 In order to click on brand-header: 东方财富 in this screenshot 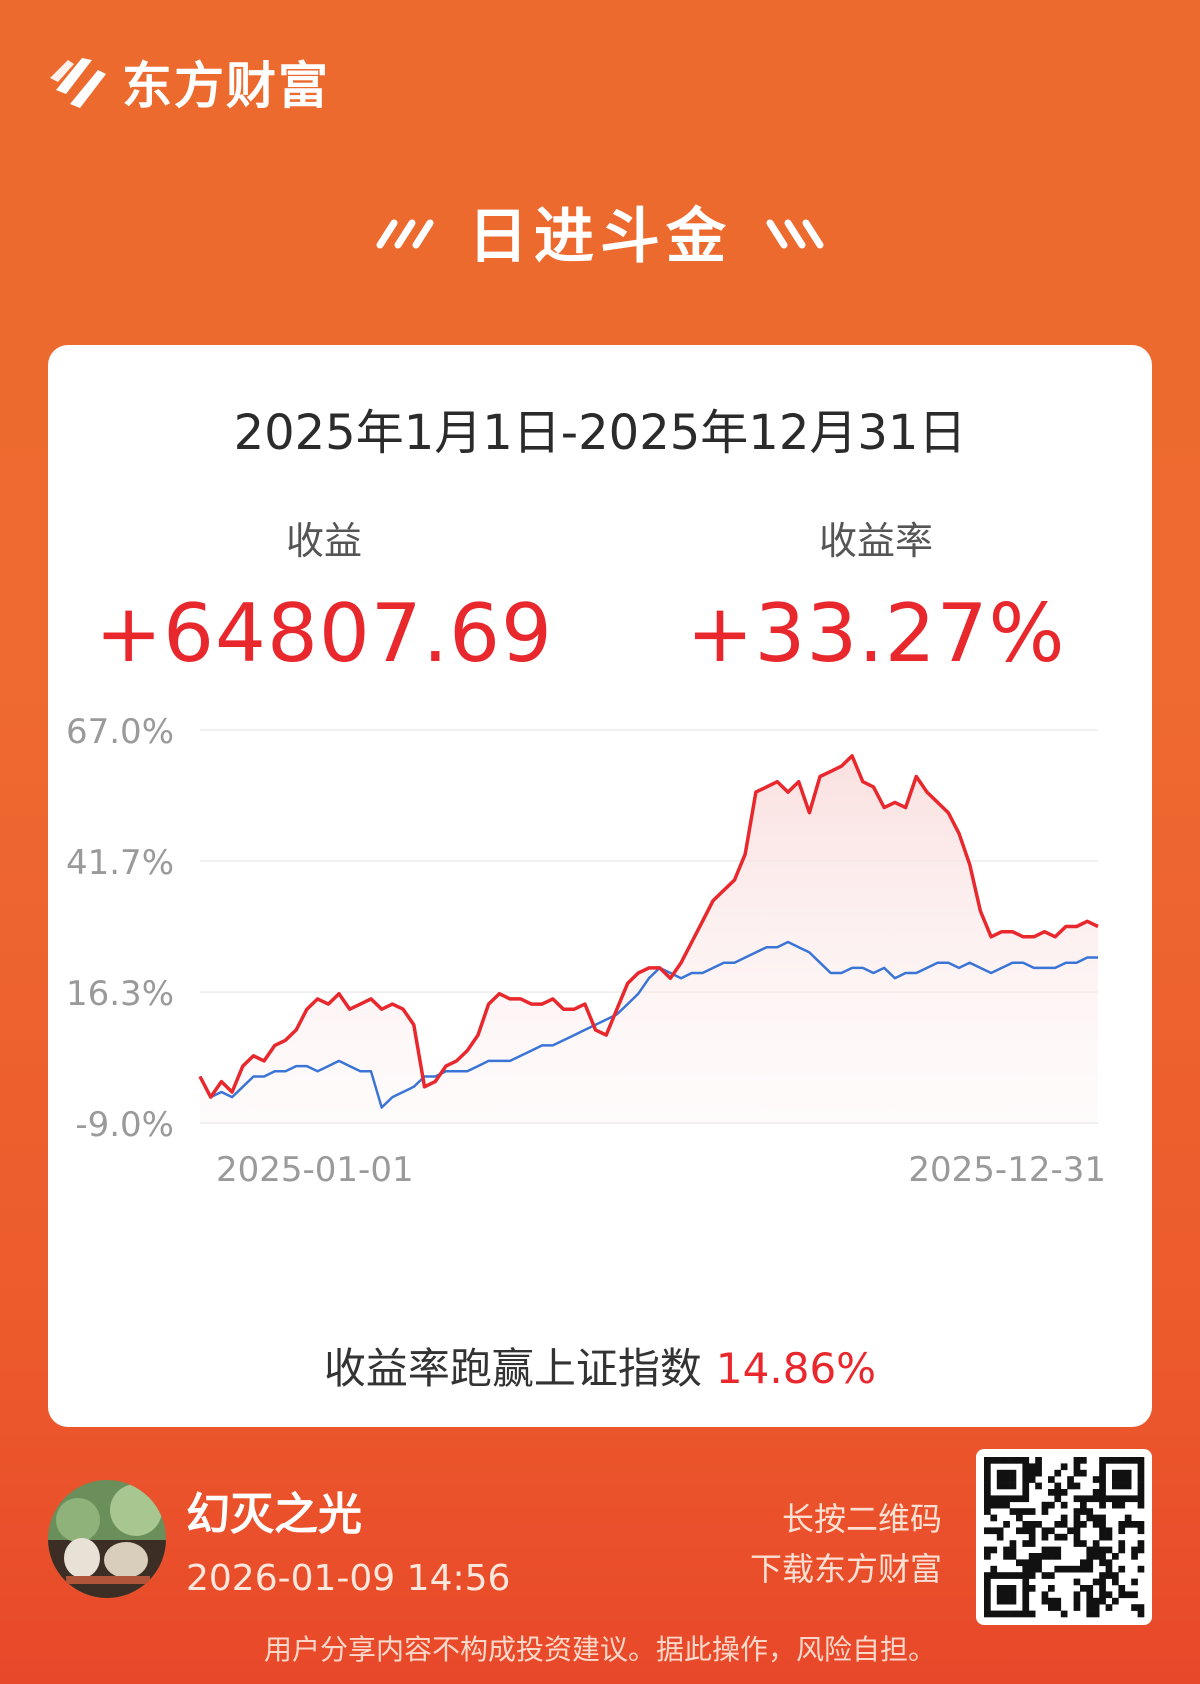, I will do `click(189, 82)`.